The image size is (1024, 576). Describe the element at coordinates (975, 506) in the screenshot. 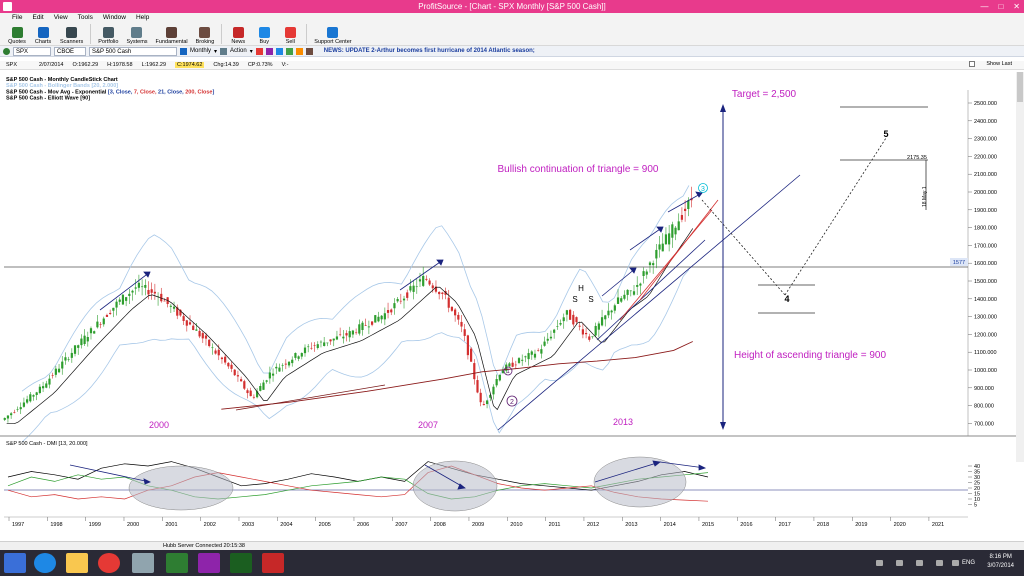

I see `indicator-tick-label: 5` at that location.